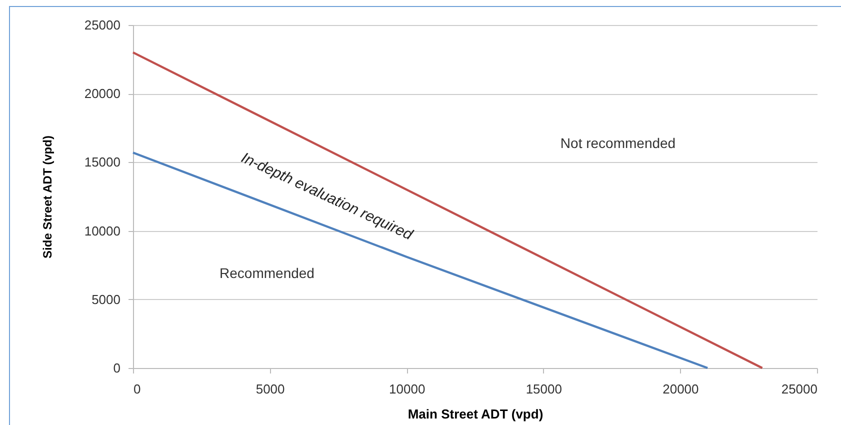 This screenshot has width=841, height=425. I want to click on y-tick-label: 0, so click(116, 368).